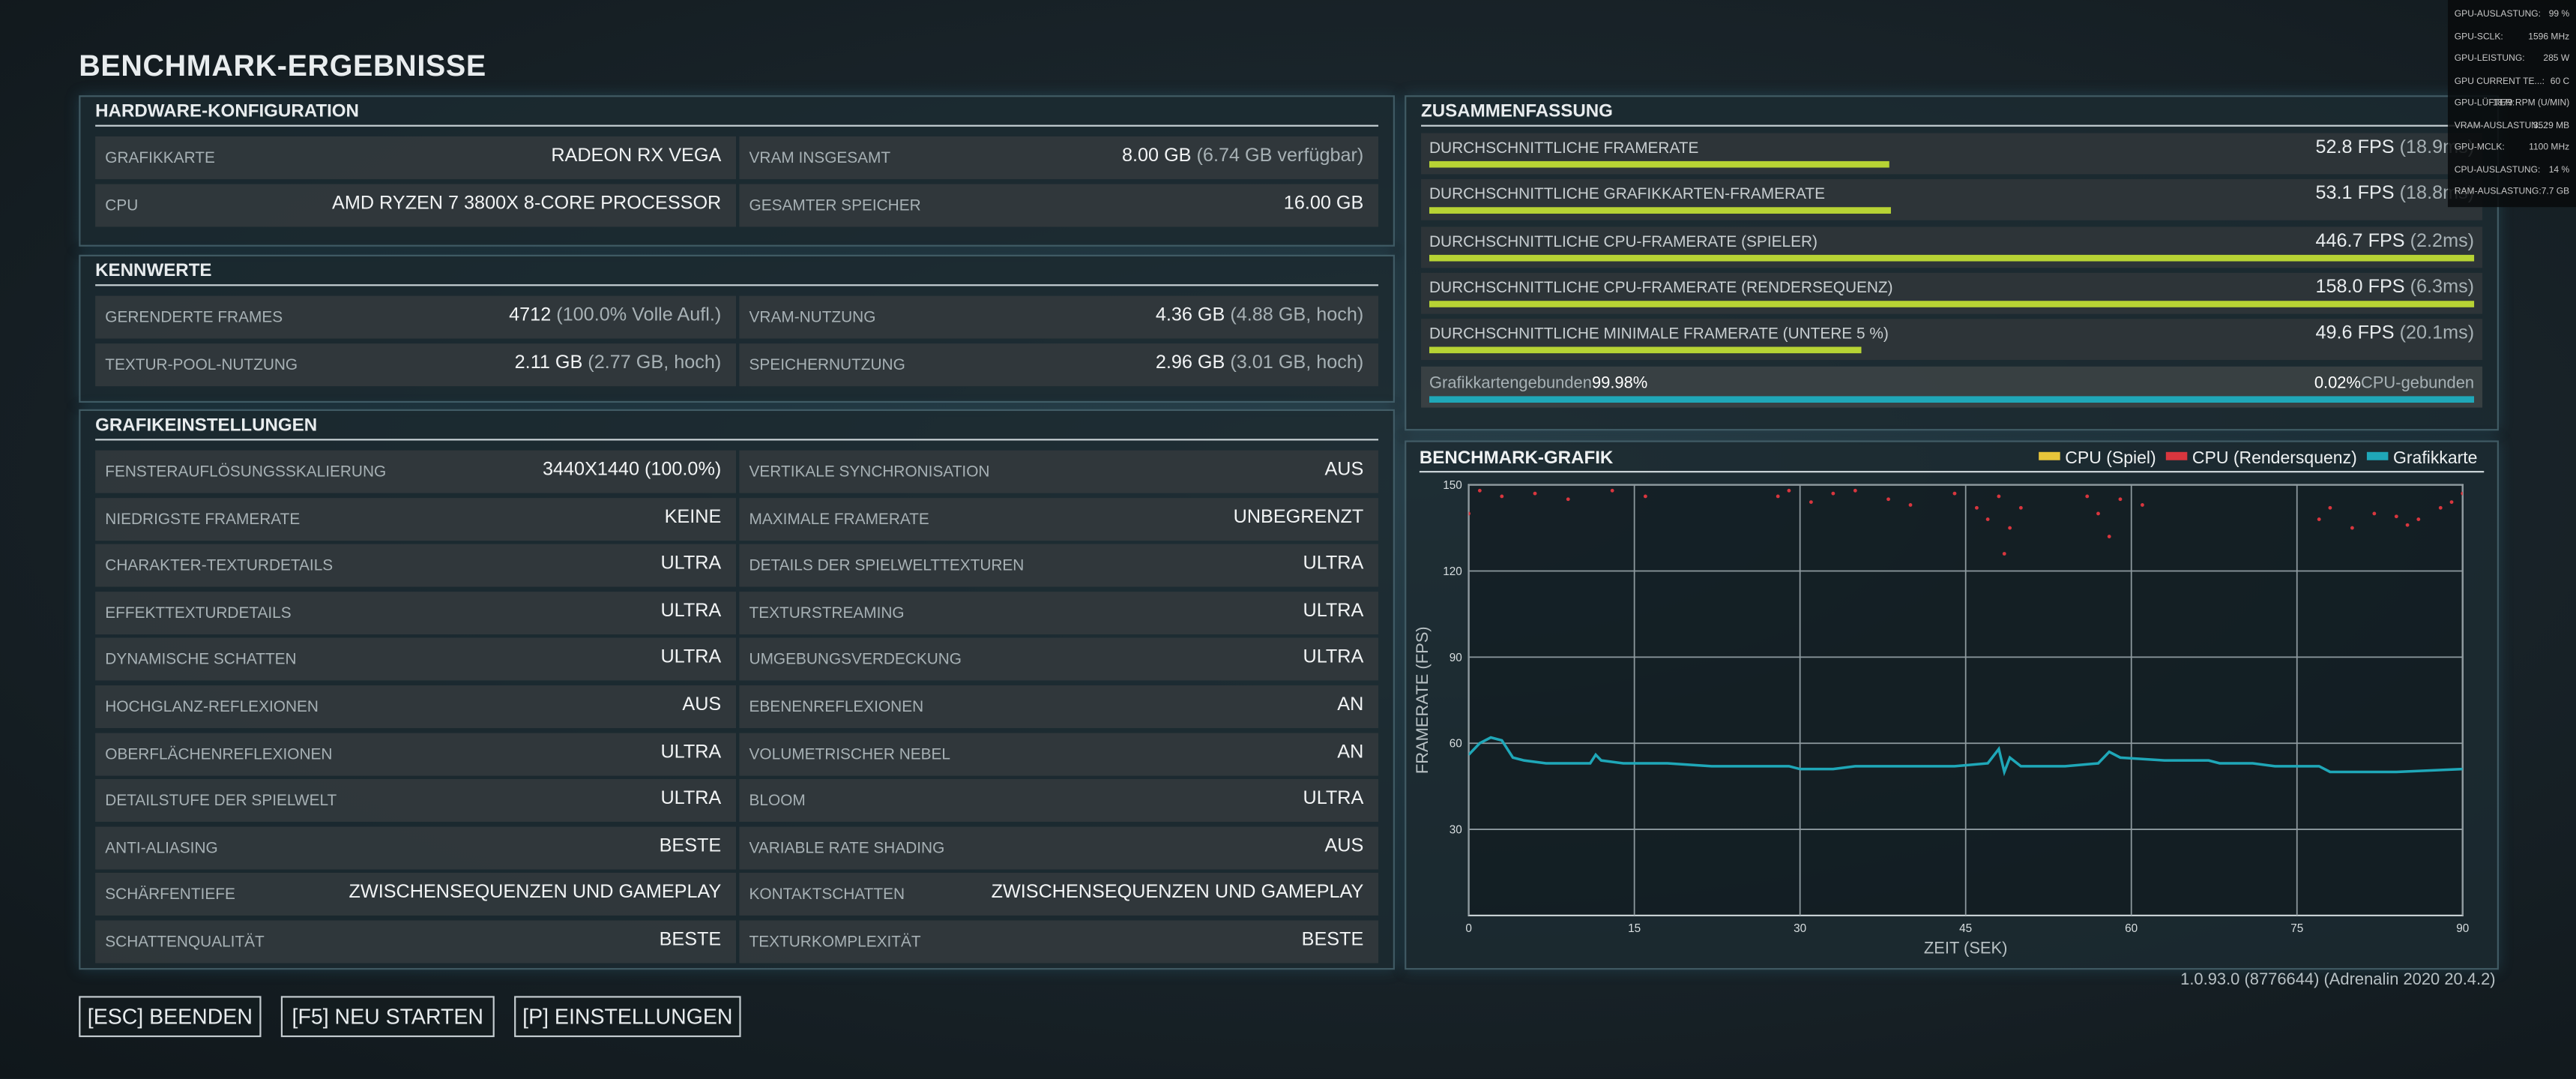 The image size is (2576, 1079). I want to click on value-text: 49.6 FPS, so click(2355, 334).